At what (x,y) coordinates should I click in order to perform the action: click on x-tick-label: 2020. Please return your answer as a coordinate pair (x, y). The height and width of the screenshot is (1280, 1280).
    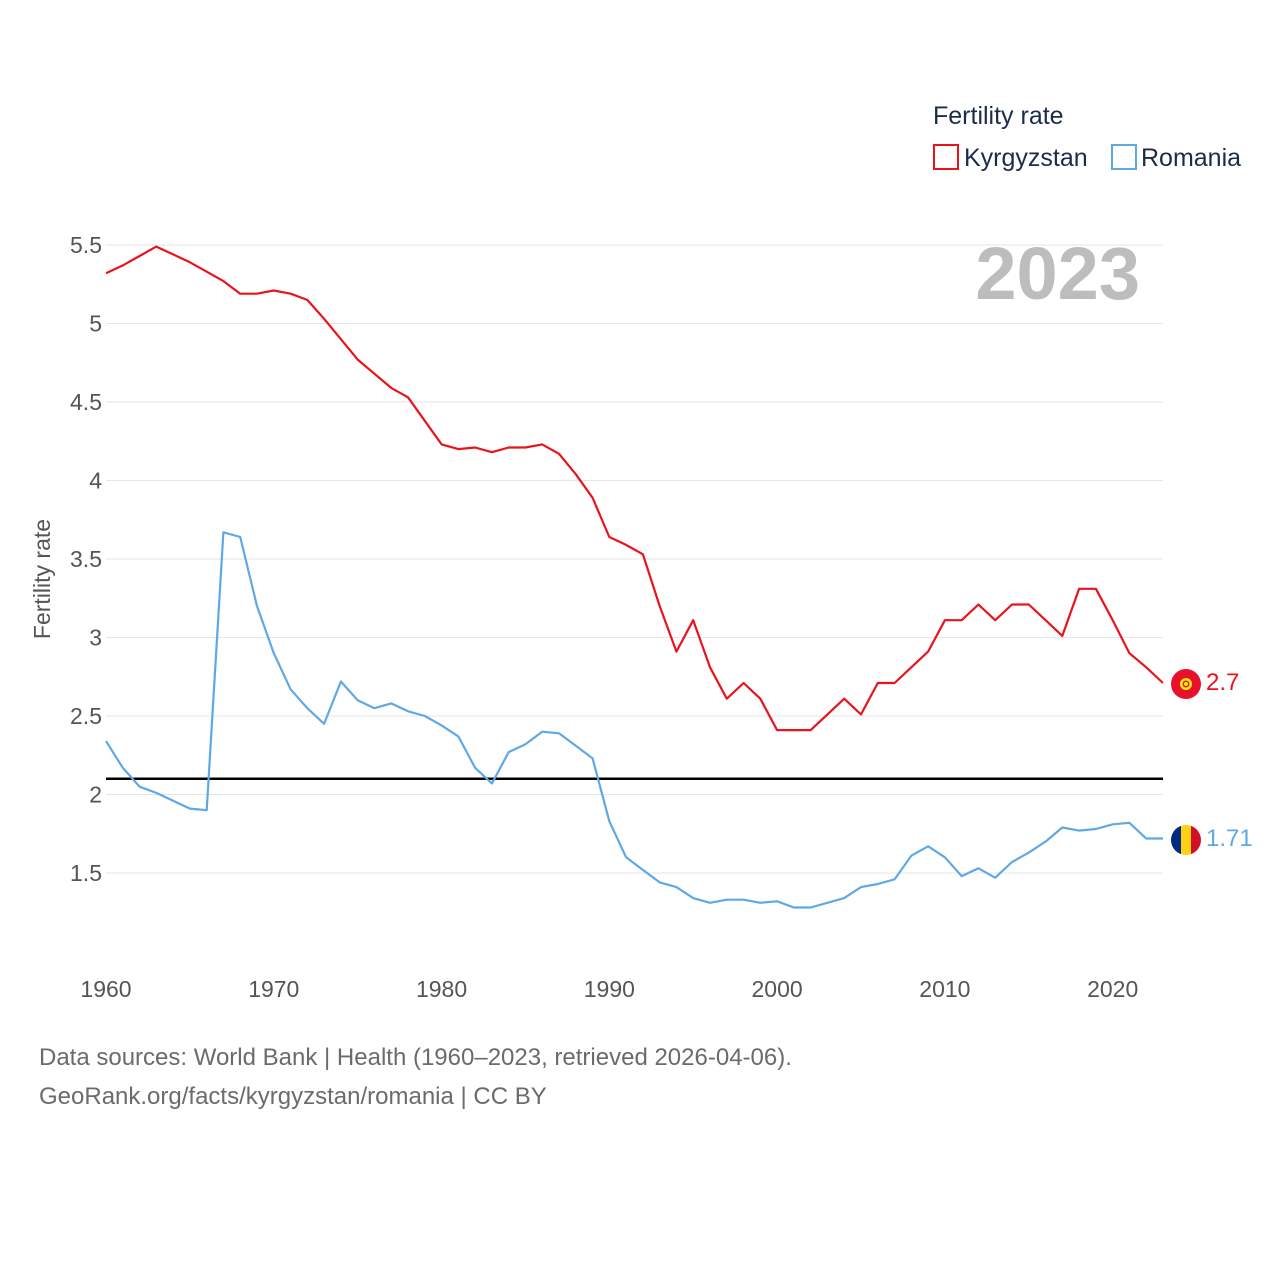
    Looking at the image, I should click on (1112, 989).